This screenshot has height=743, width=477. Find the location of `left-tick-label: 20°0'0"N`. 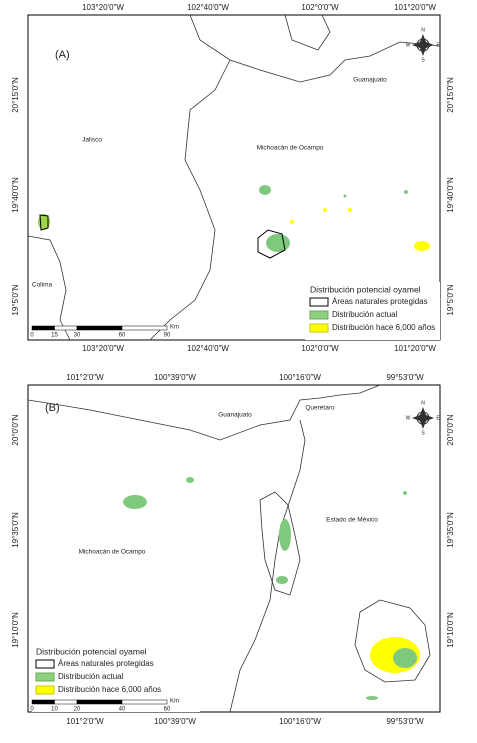

left-tick-label: 20°0'0"N is located at coordinates (15, 429).